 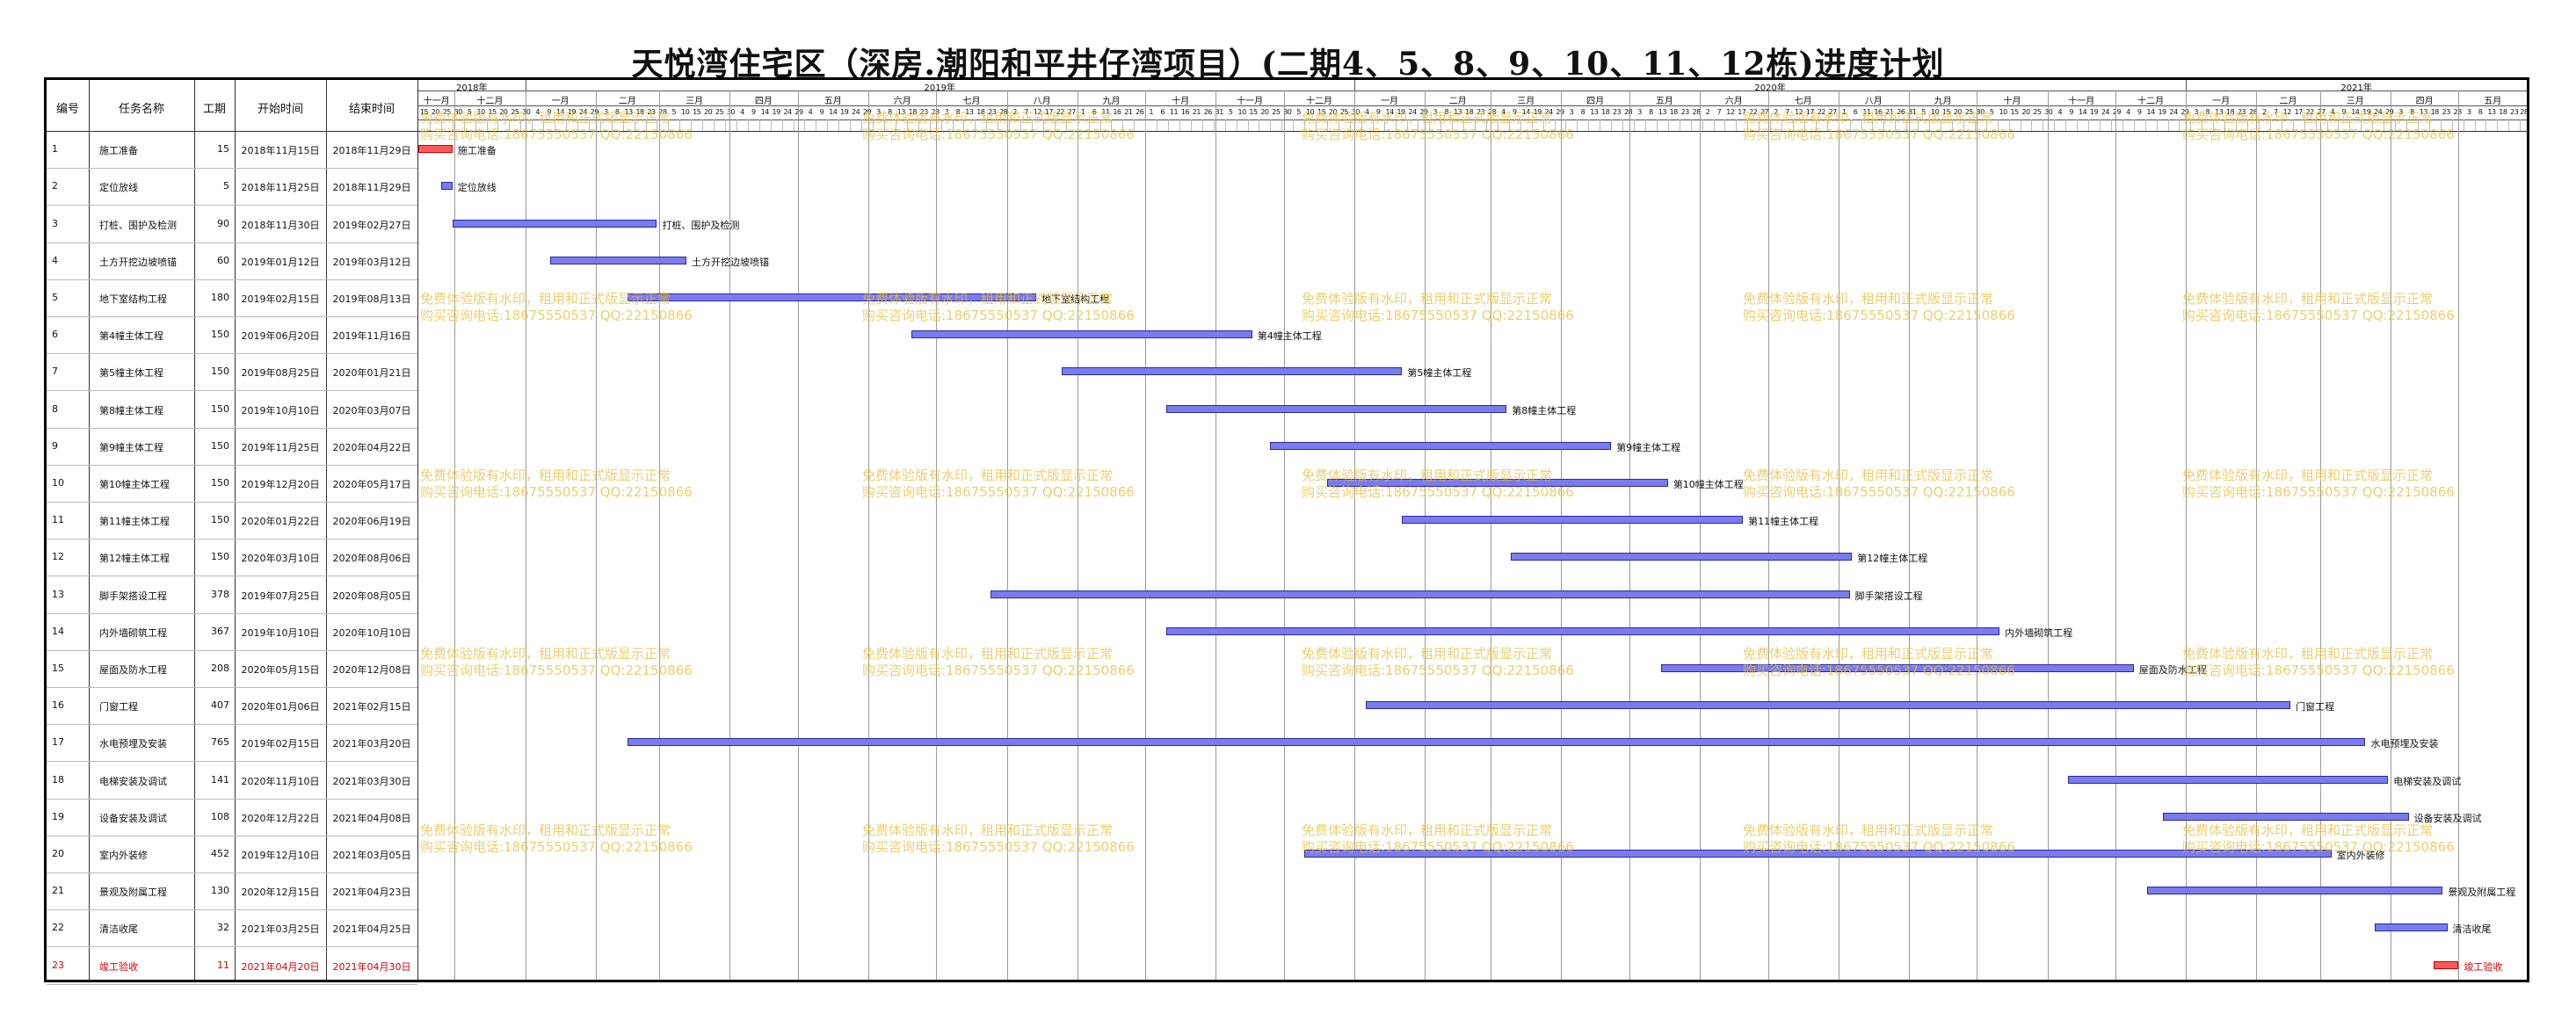 I want to click on day-tick: 18, so click(x=2503, y=112).